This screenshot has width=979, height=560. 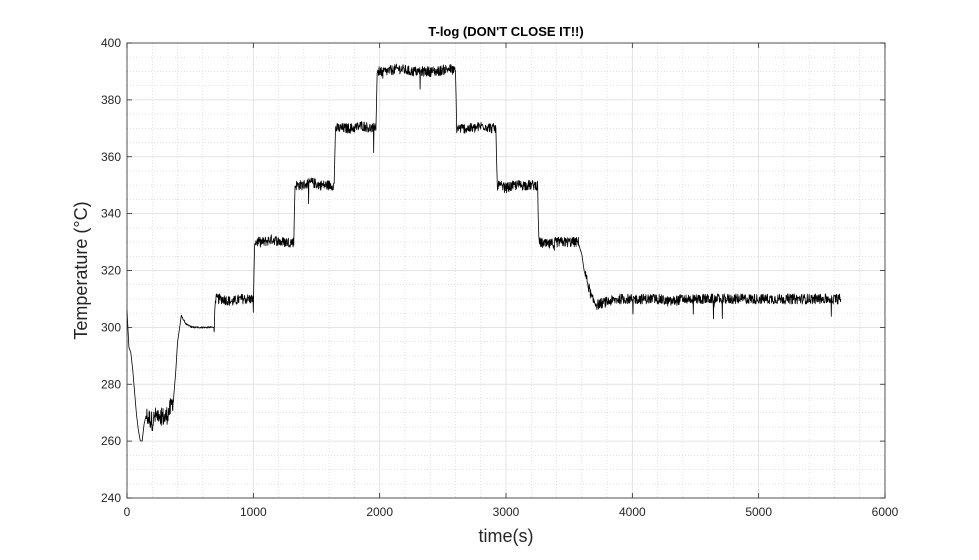 What do you see at coordinates (81, 270) in the screenshot?
I see `y-axis-label: Temperature (°C)` at bounding box center [81, 270].